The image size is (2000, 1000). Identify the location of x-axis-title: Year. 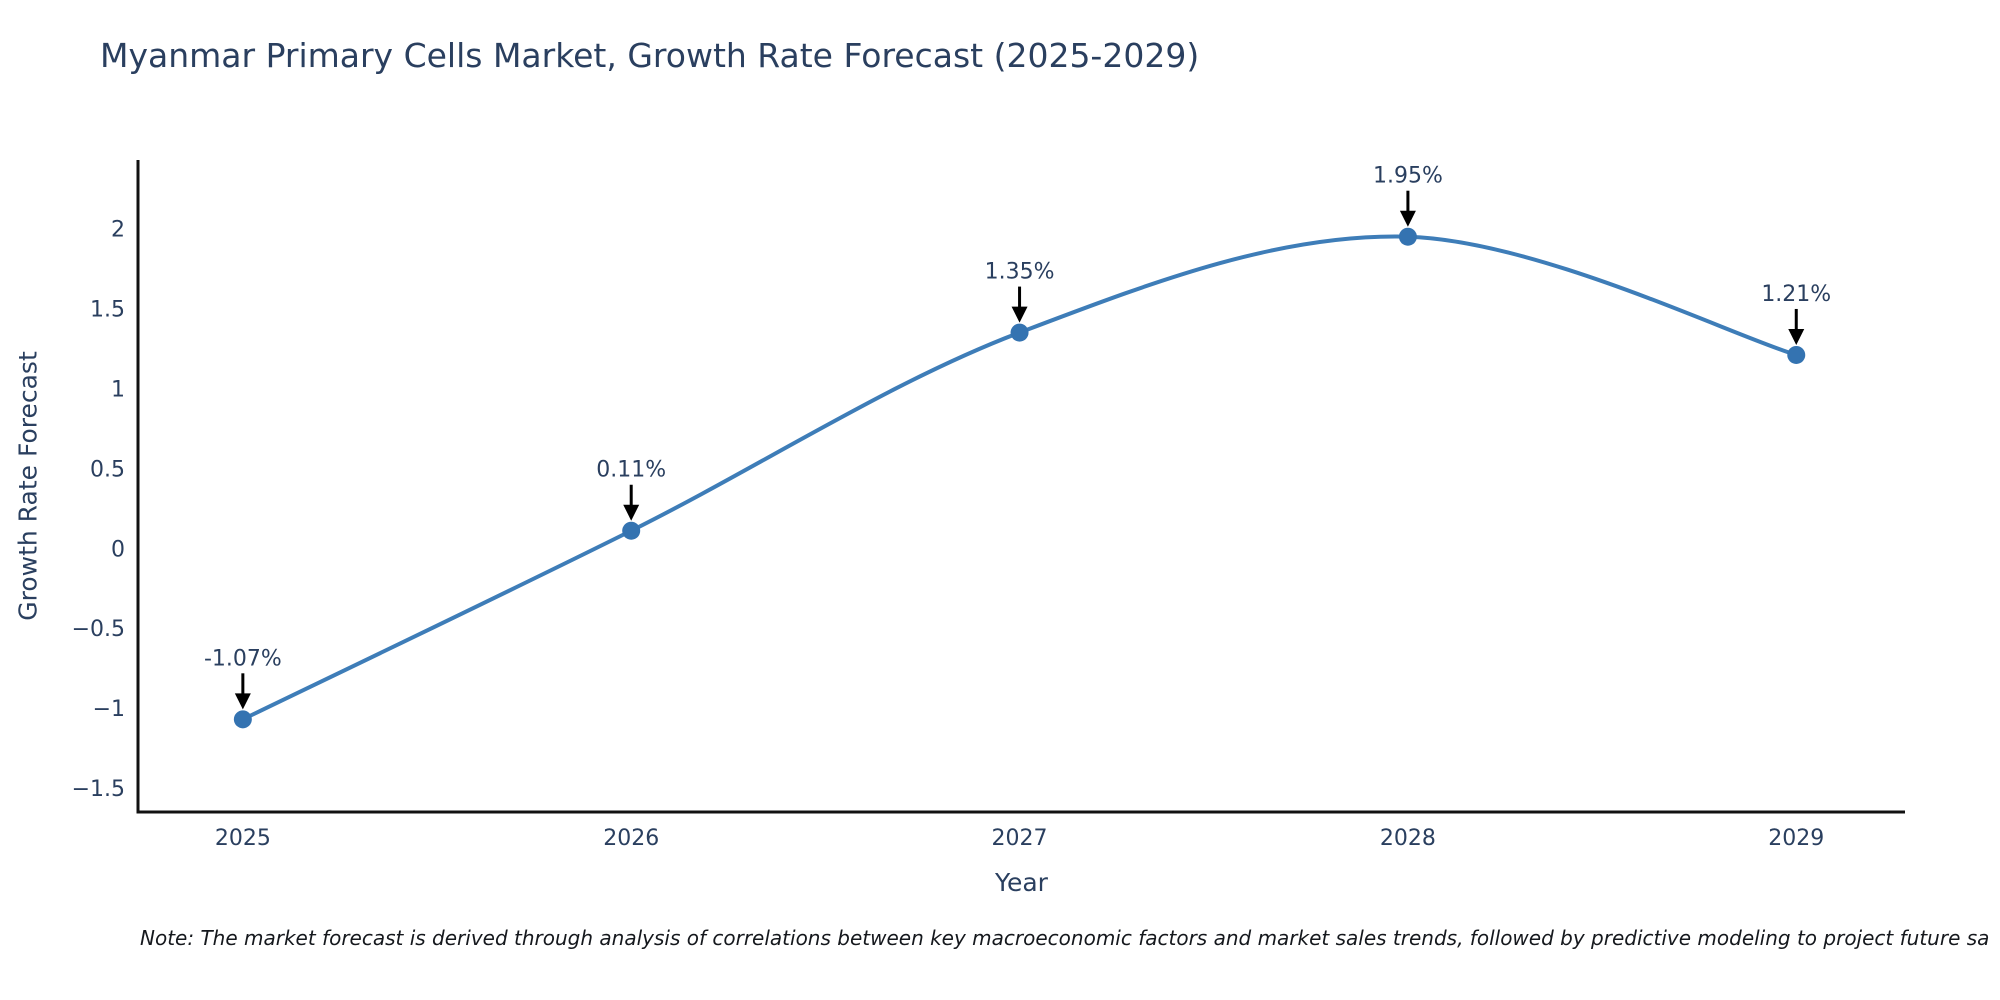
(1021, 882).